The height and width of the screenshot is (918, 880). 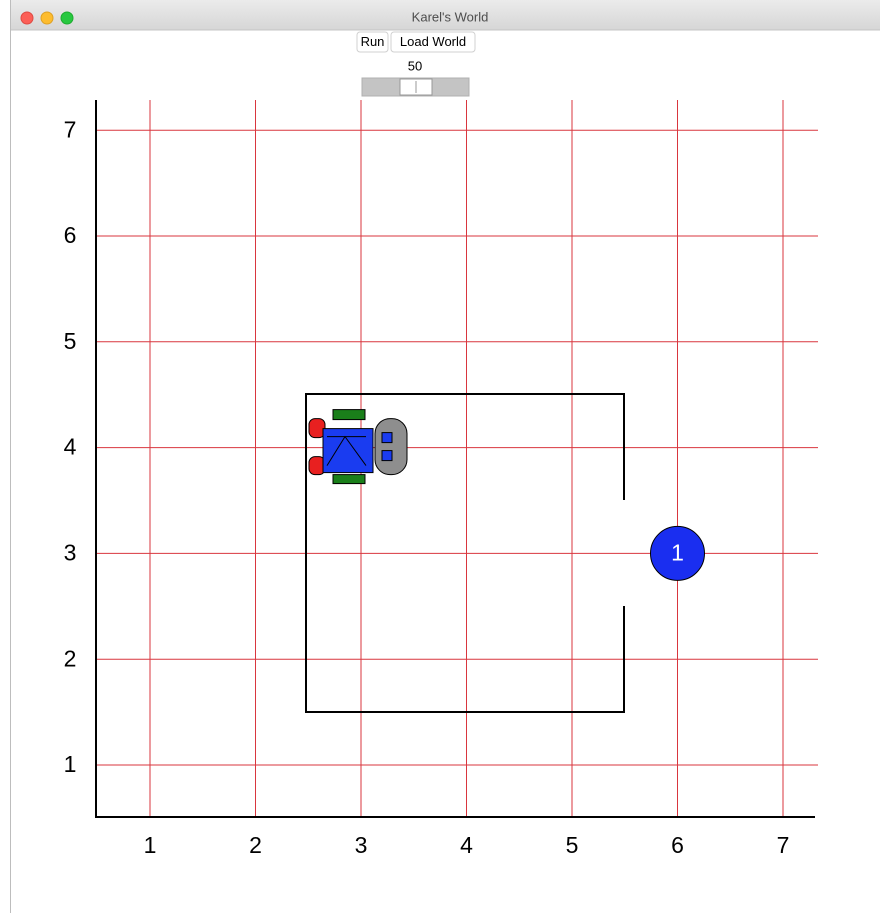 I want to click on button-label: Load World, so click(x=433, y=41).